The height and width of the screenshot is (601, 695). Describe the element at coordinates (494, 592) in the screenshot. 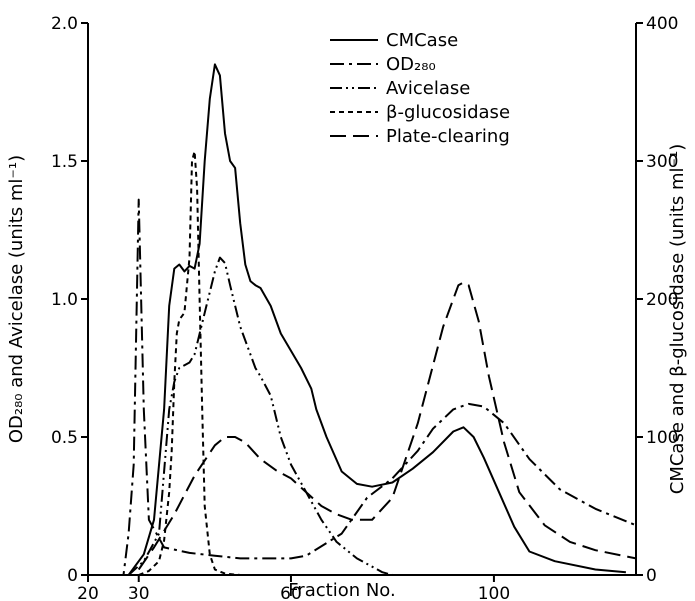

I see `x-tick-label: 100` at that location.